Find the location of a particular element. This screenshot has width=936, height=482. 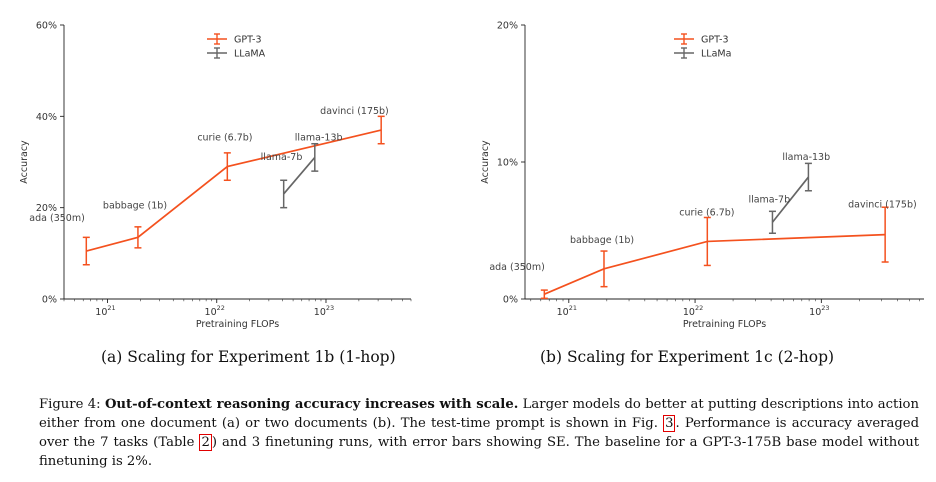

y-tick-label: 60% is located at coordinates (46, 26).